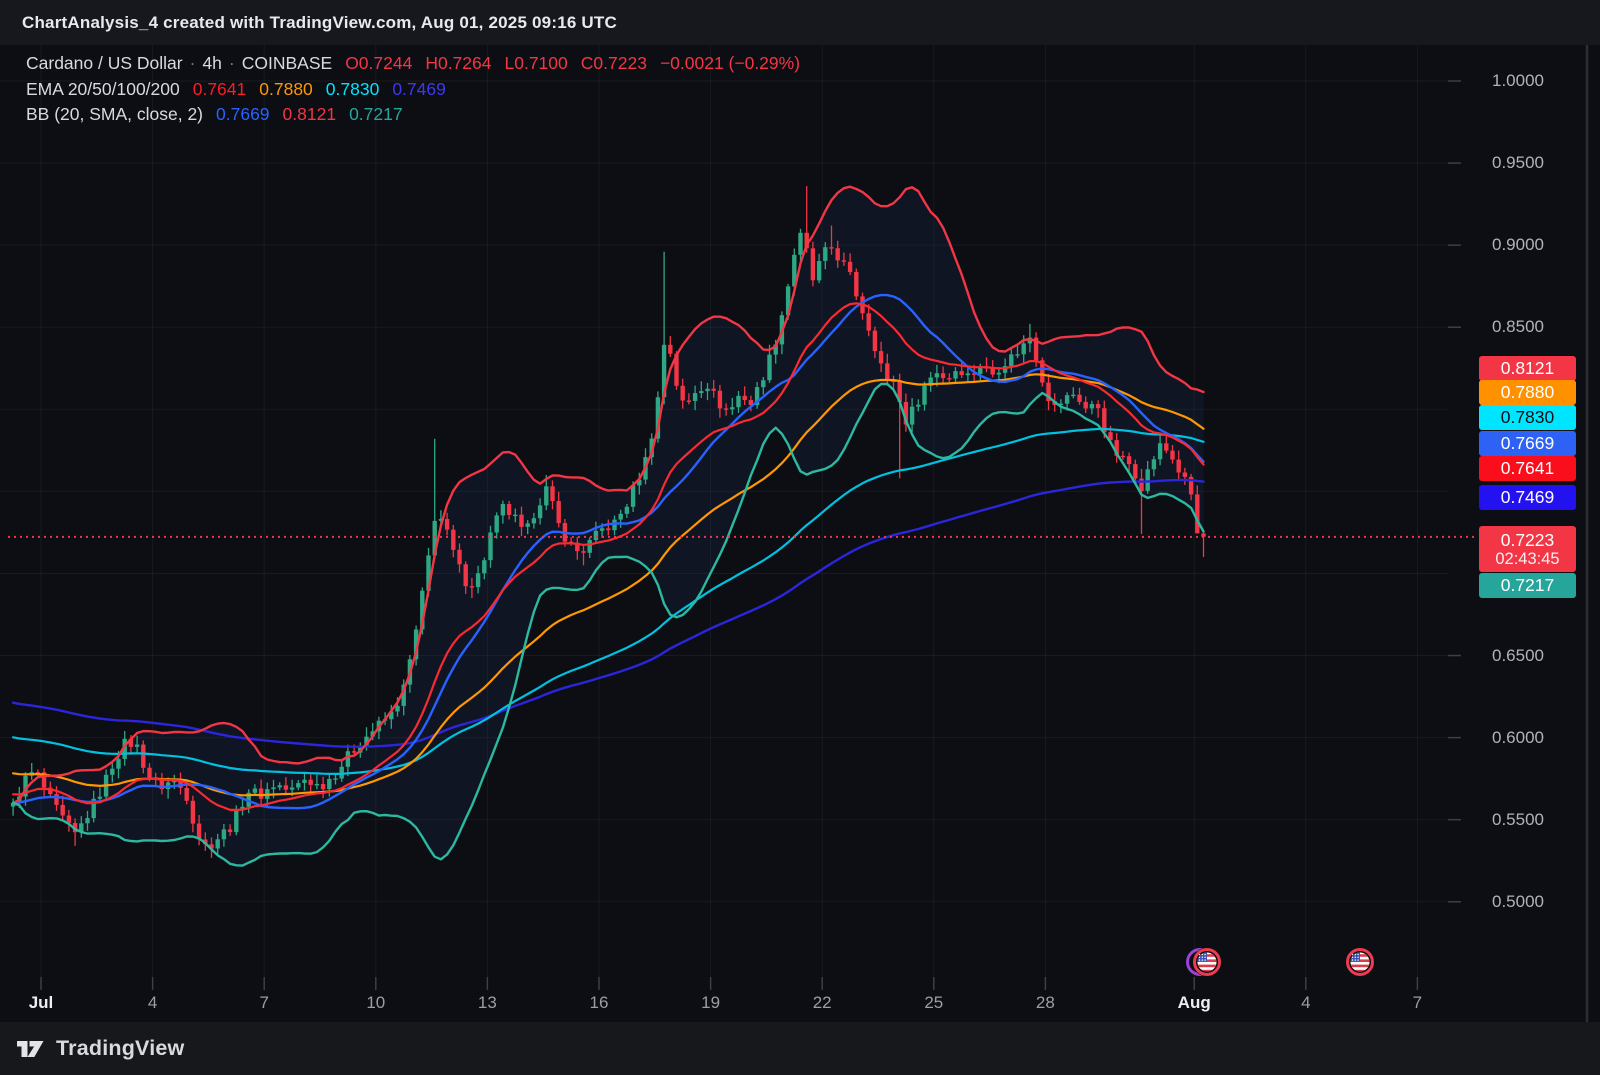 The image size is (1600, 1075). Describe the element at coordinates (352, 88) in the screenshot. I see `ema-value-2: 0.7830` at that location.